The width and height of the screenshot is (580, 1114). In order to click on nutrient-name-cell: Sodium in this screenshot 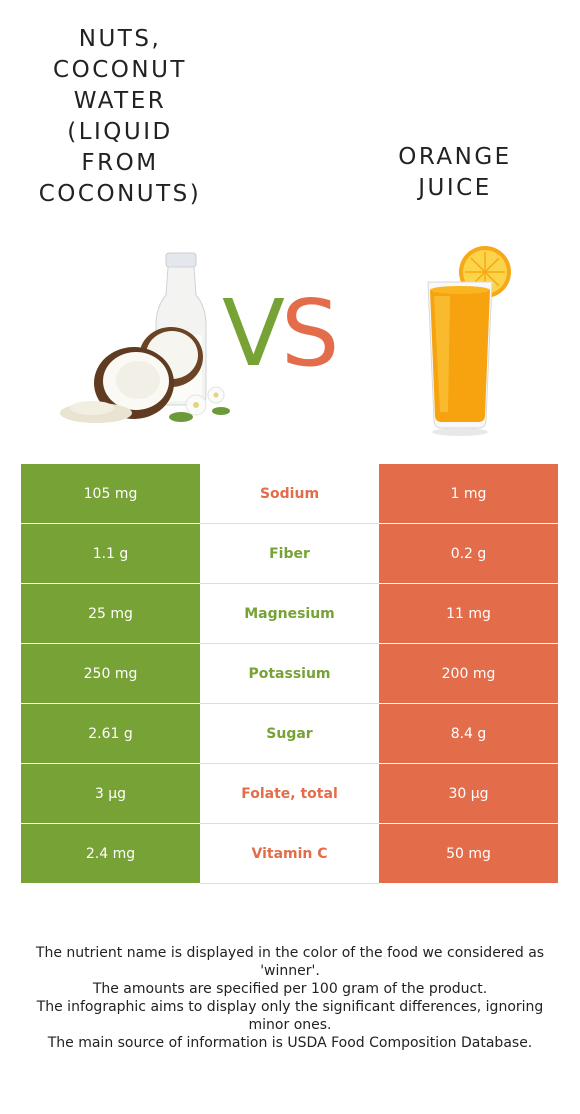, I will do `click(289, 494)`.